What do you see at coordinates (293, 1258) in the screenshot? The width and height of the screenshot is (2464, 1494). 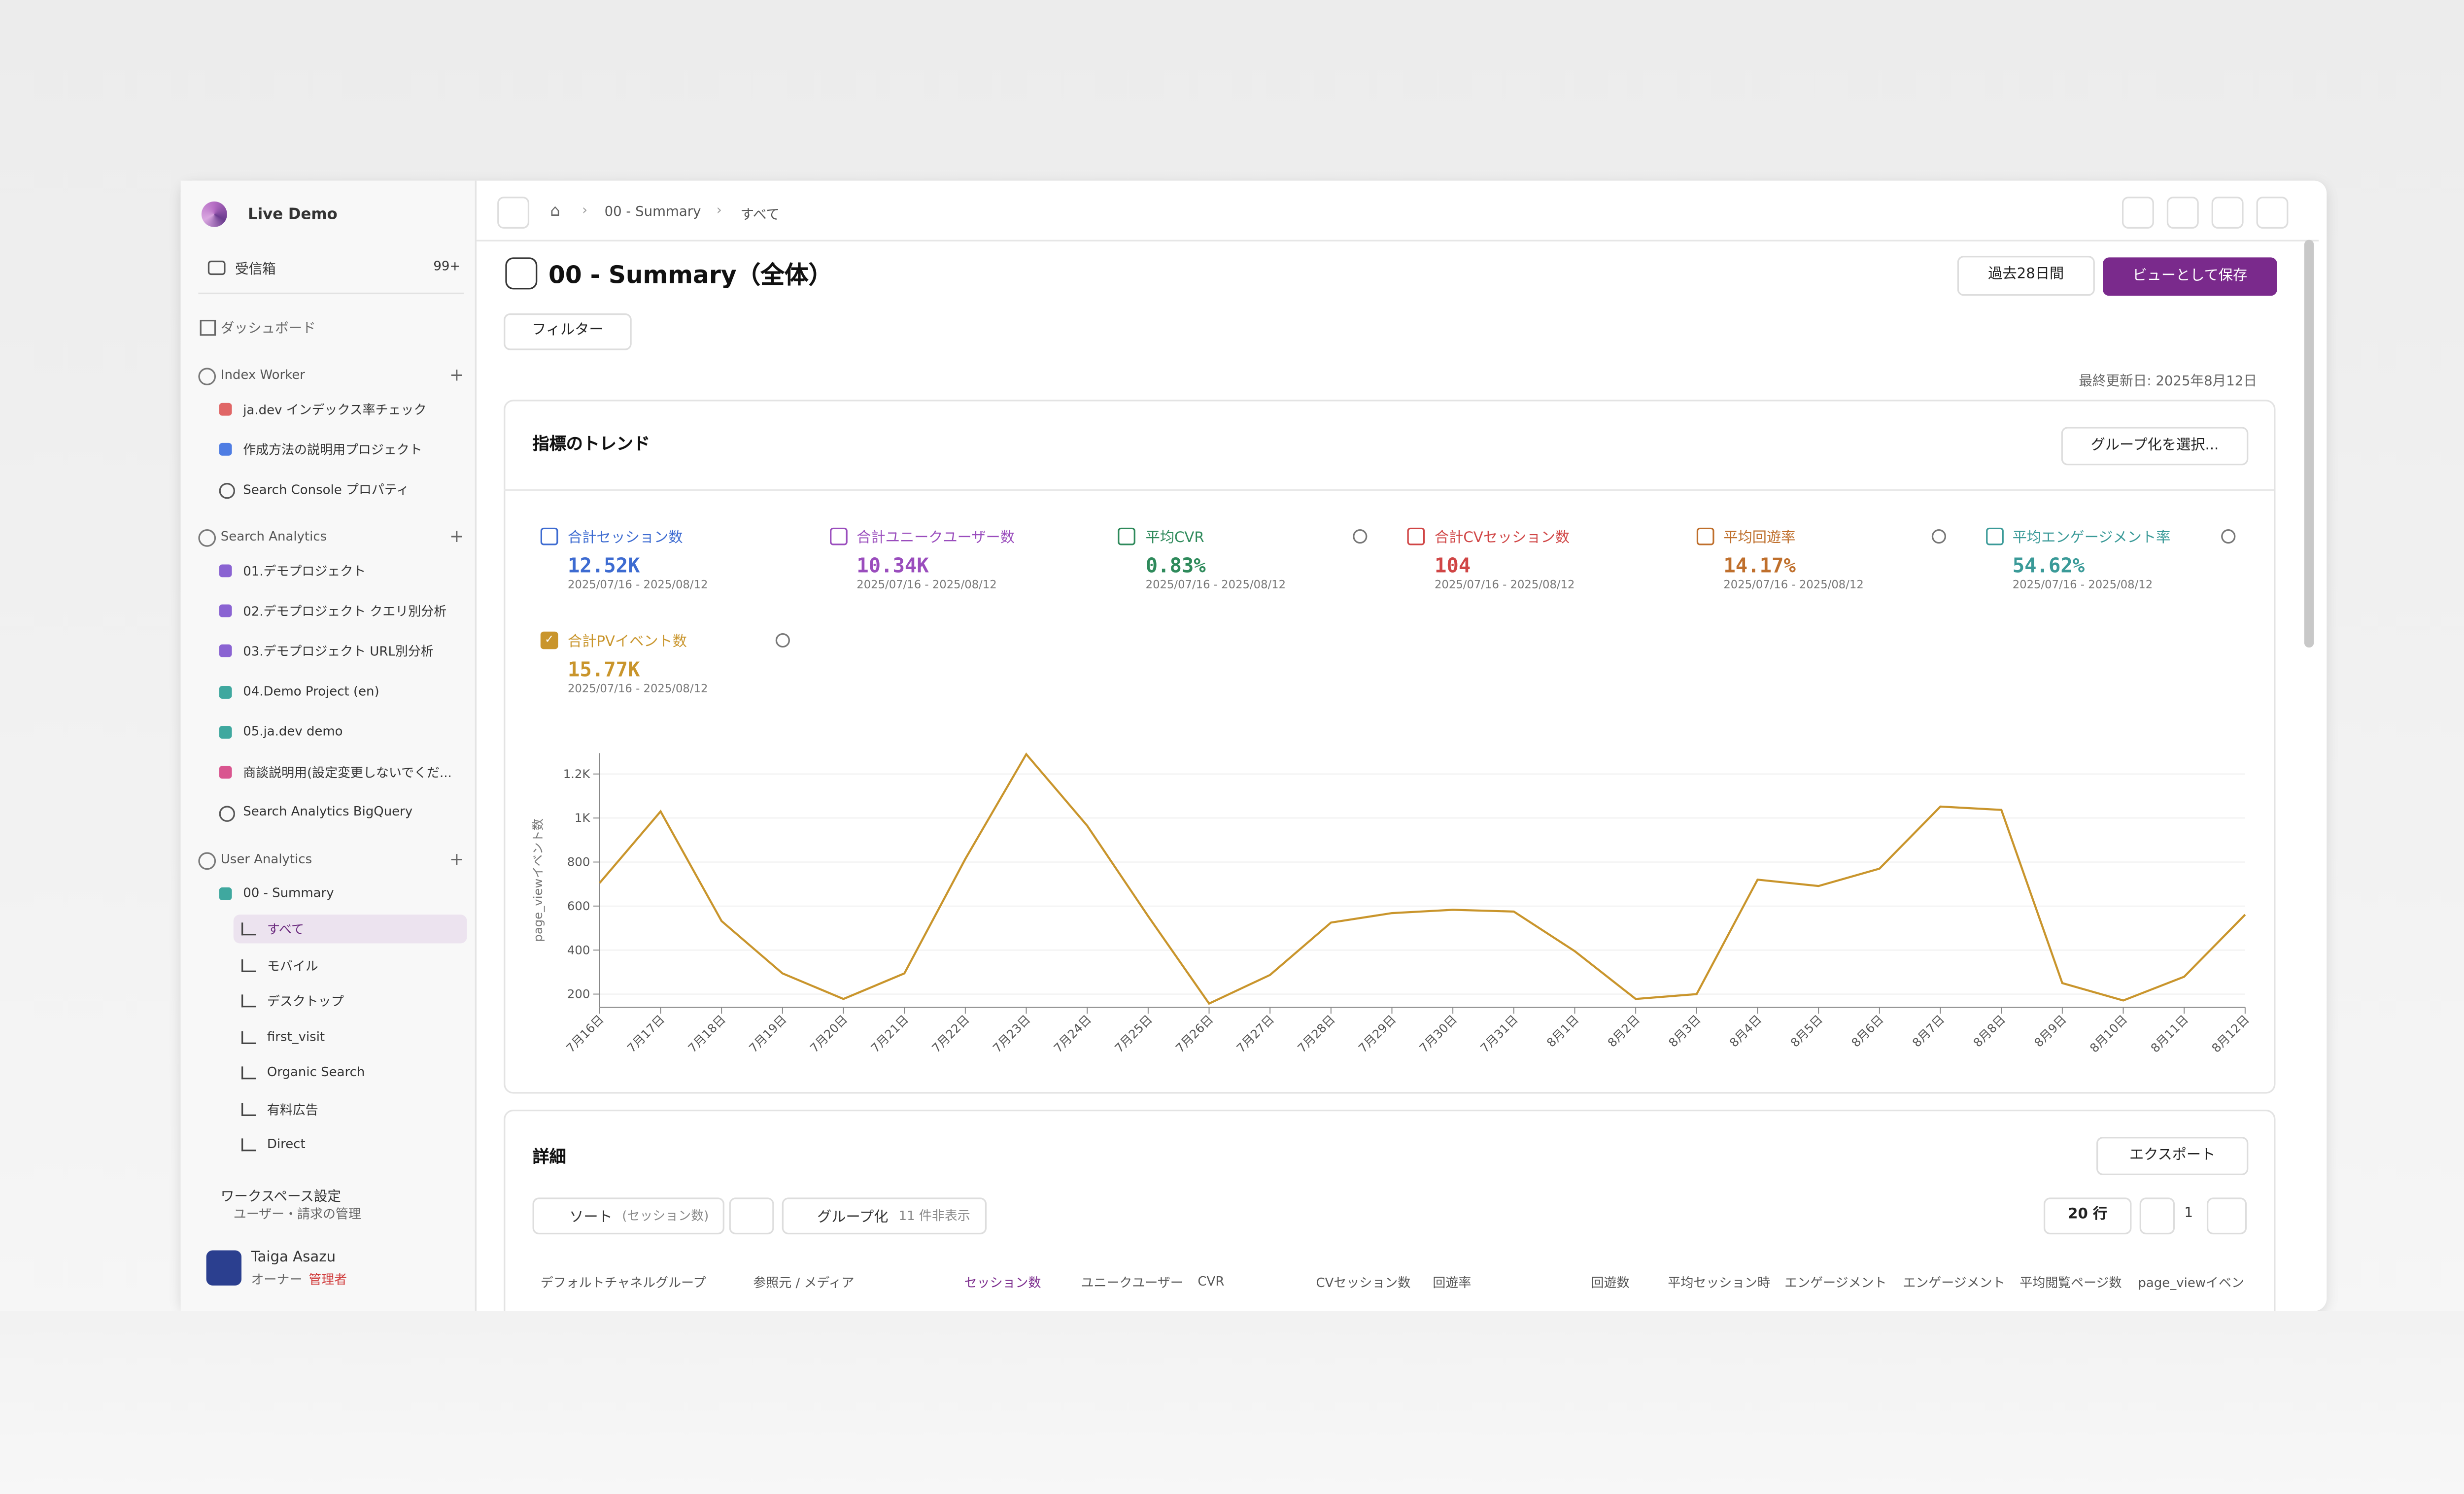 I see `user-name: Taiga Asazu` at bounding box center [293, 1258].